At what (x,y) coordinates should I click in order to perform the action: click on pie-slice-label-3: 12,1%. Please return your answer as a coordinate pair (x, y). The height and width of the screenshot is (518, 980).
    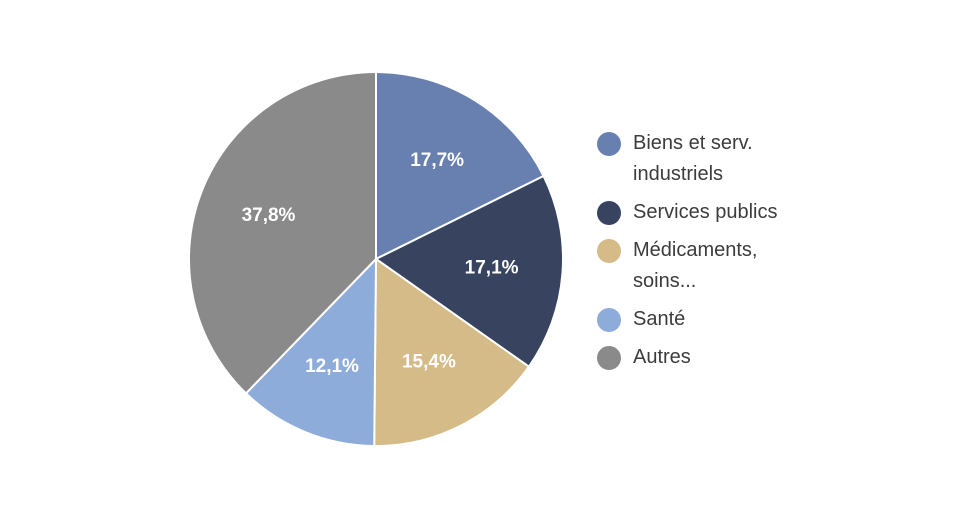
    Looking at the image, I should click on (332, 366).